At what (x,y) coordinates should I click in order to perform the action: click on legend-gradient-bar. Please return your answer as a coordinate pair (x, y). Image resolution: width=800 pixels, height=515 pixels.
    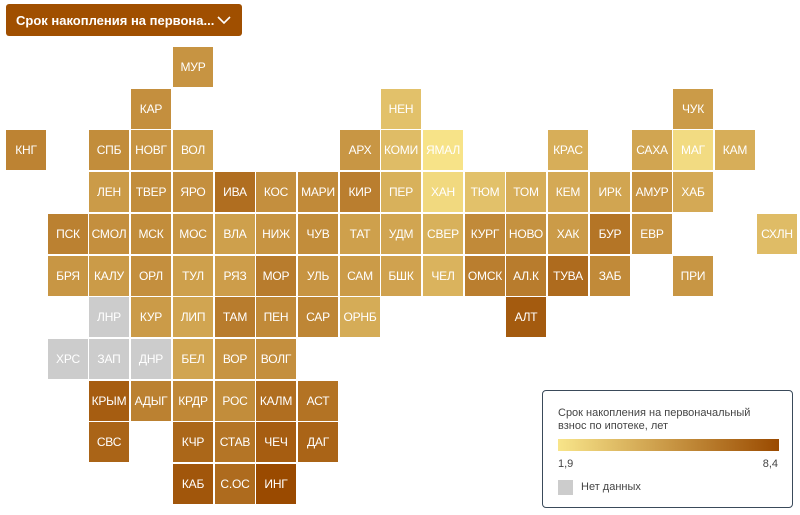
    Looking at the image, I should click on (668, 445).